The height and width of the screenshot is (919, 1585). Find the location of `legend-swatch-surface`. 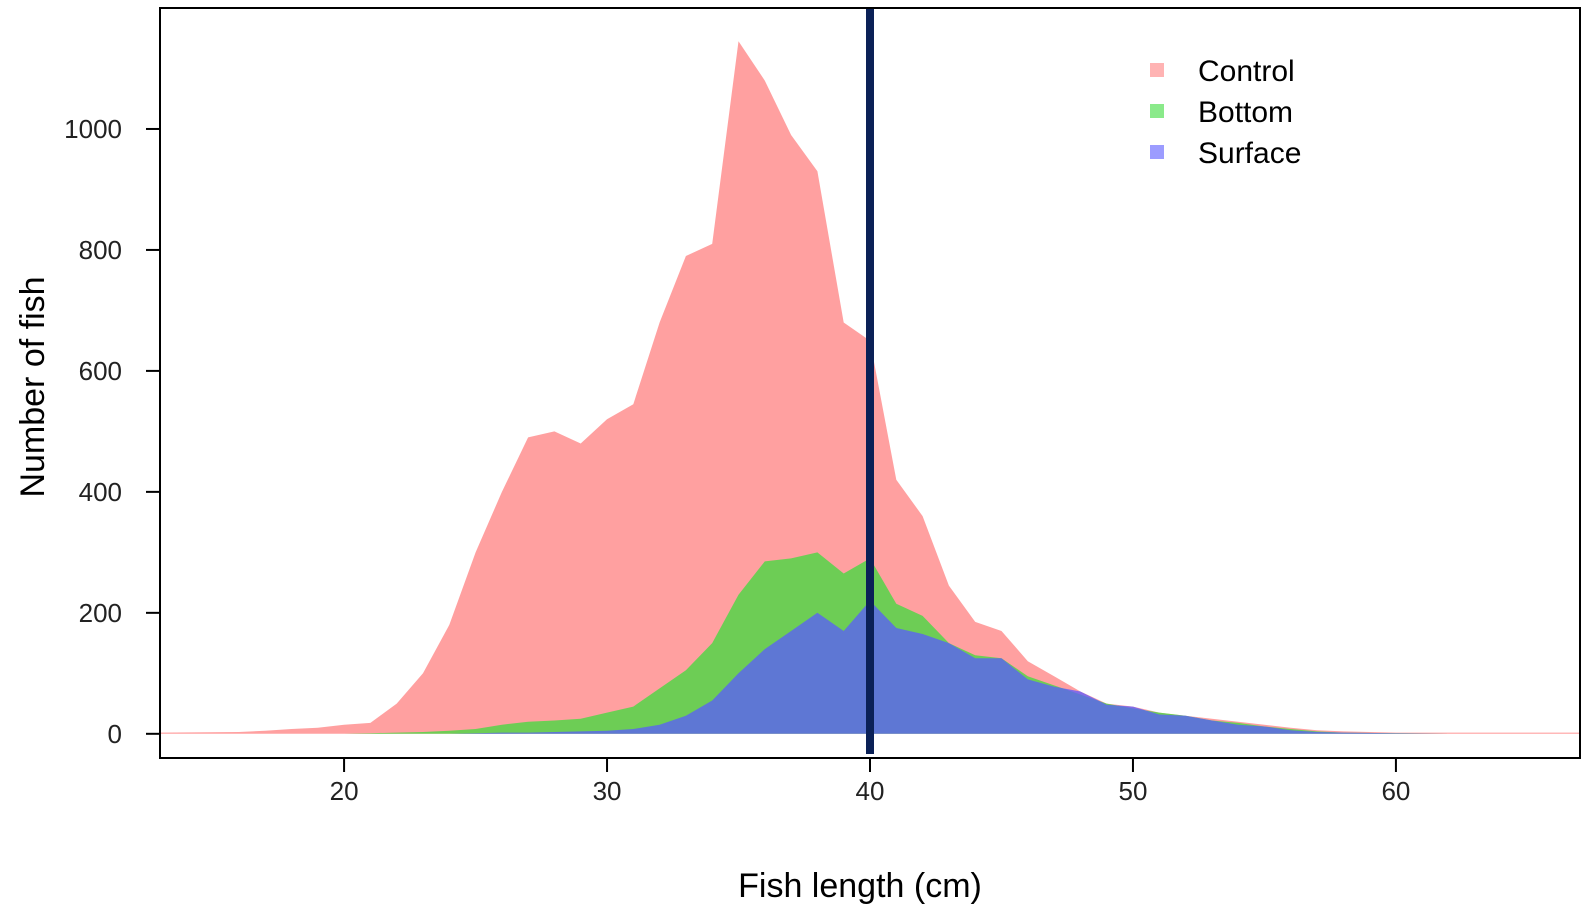

legend-swatch-surface is located at coordinates (1157, 152).